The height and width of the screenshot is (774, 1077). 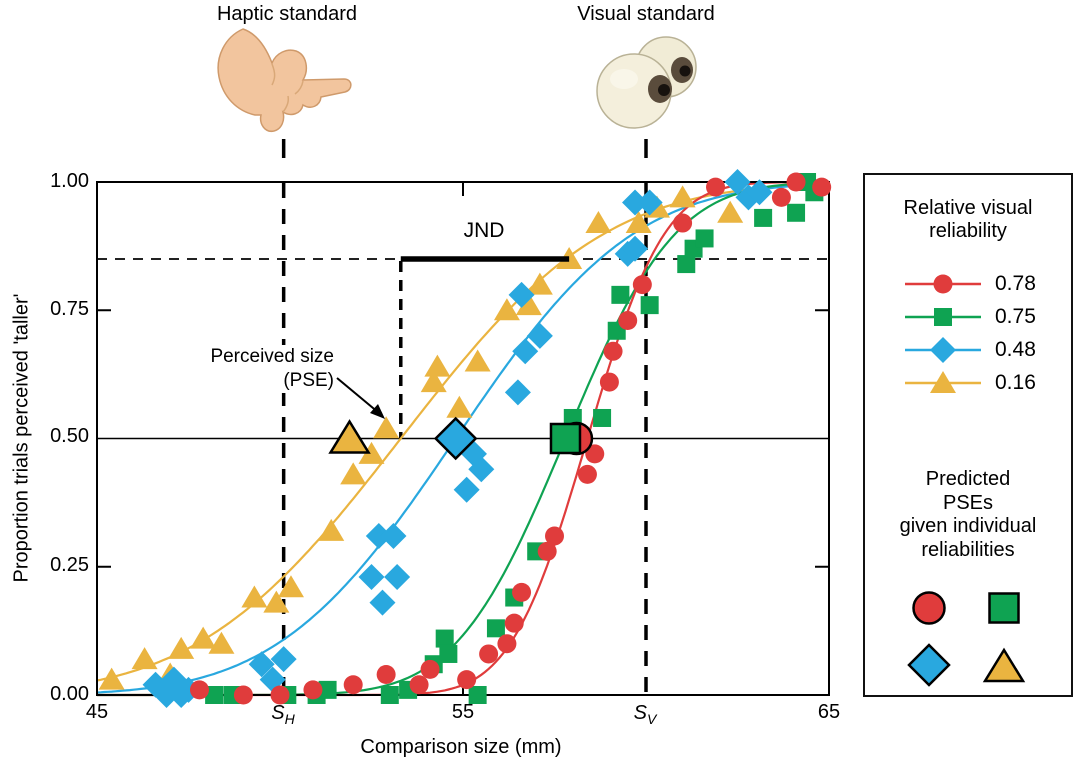 What do you see at coordinates (463, 712) in the screenshot?
I see `x-tick-55: 55` at bounding box center [463, 712].